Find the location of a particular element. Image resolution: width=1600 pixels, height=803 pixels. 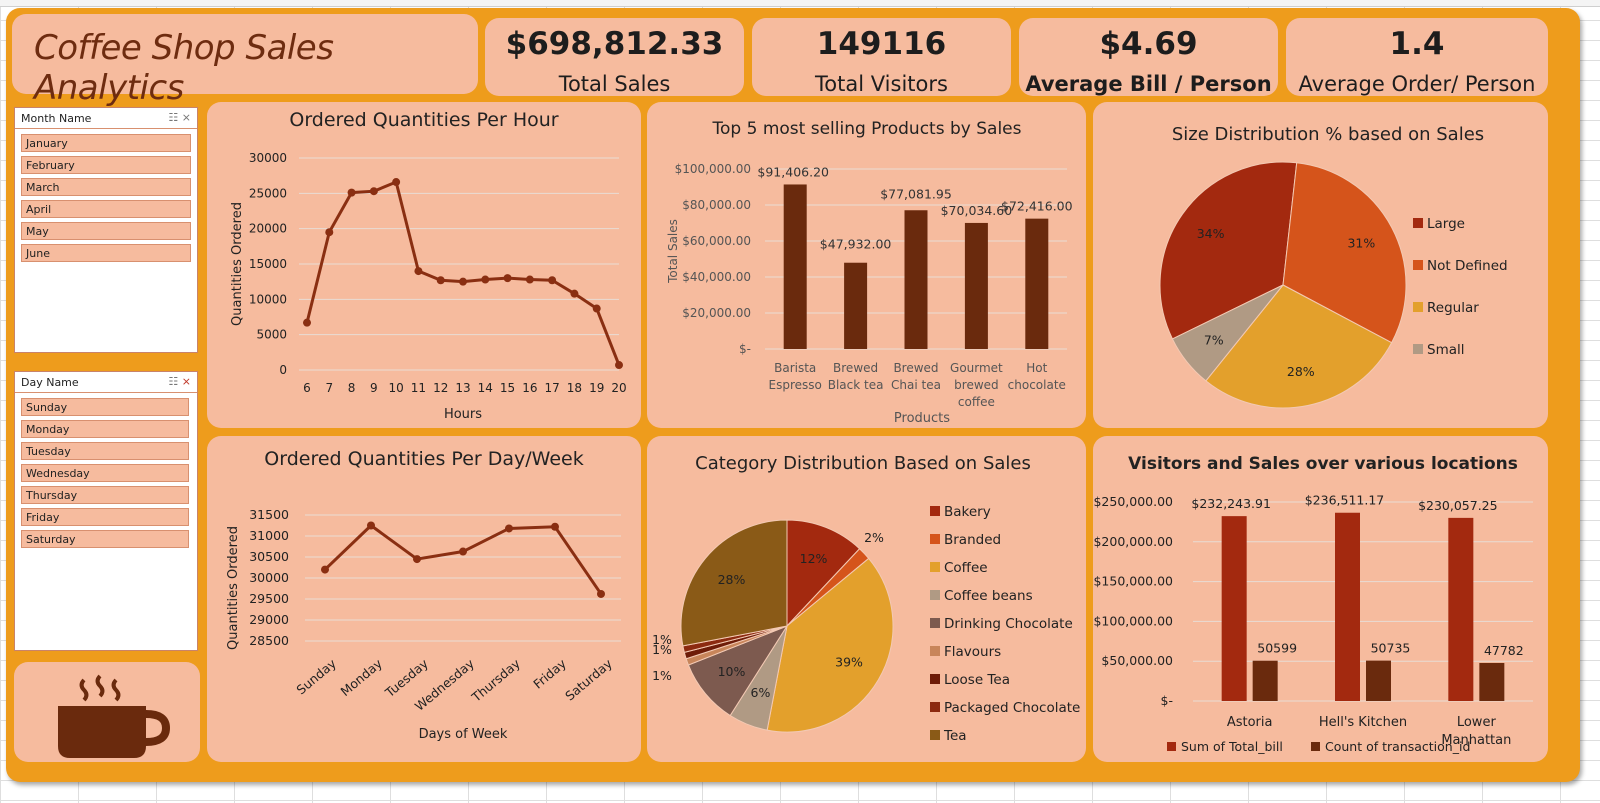

x-tick-label: Espresso is located at coordinates (795, 385).